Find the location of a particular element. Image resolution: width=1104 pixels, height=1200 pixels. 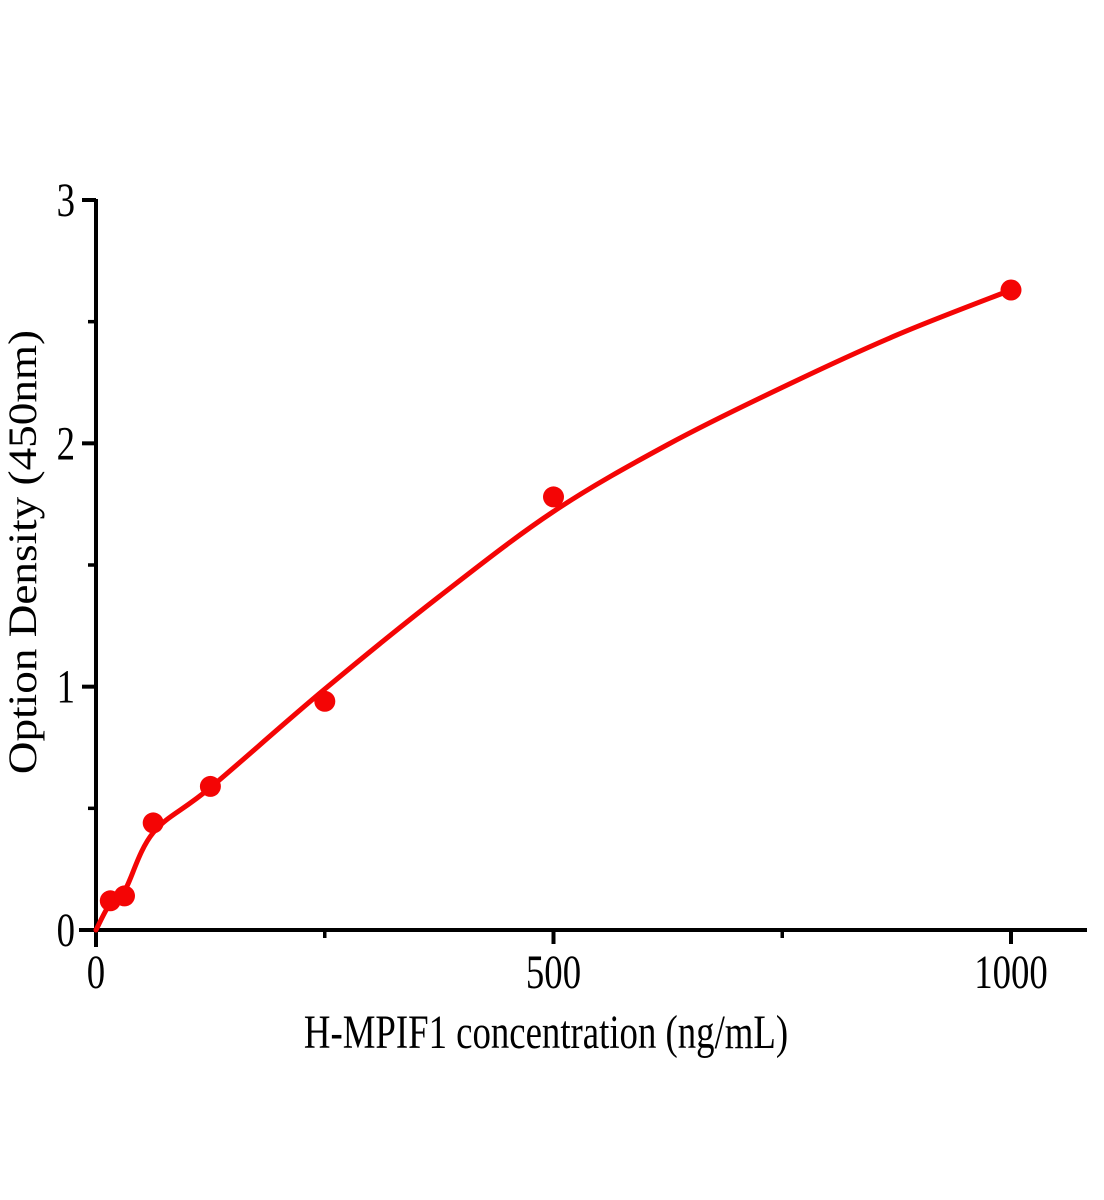

x-axis-major-ticks is located at coordinates (553, 937).